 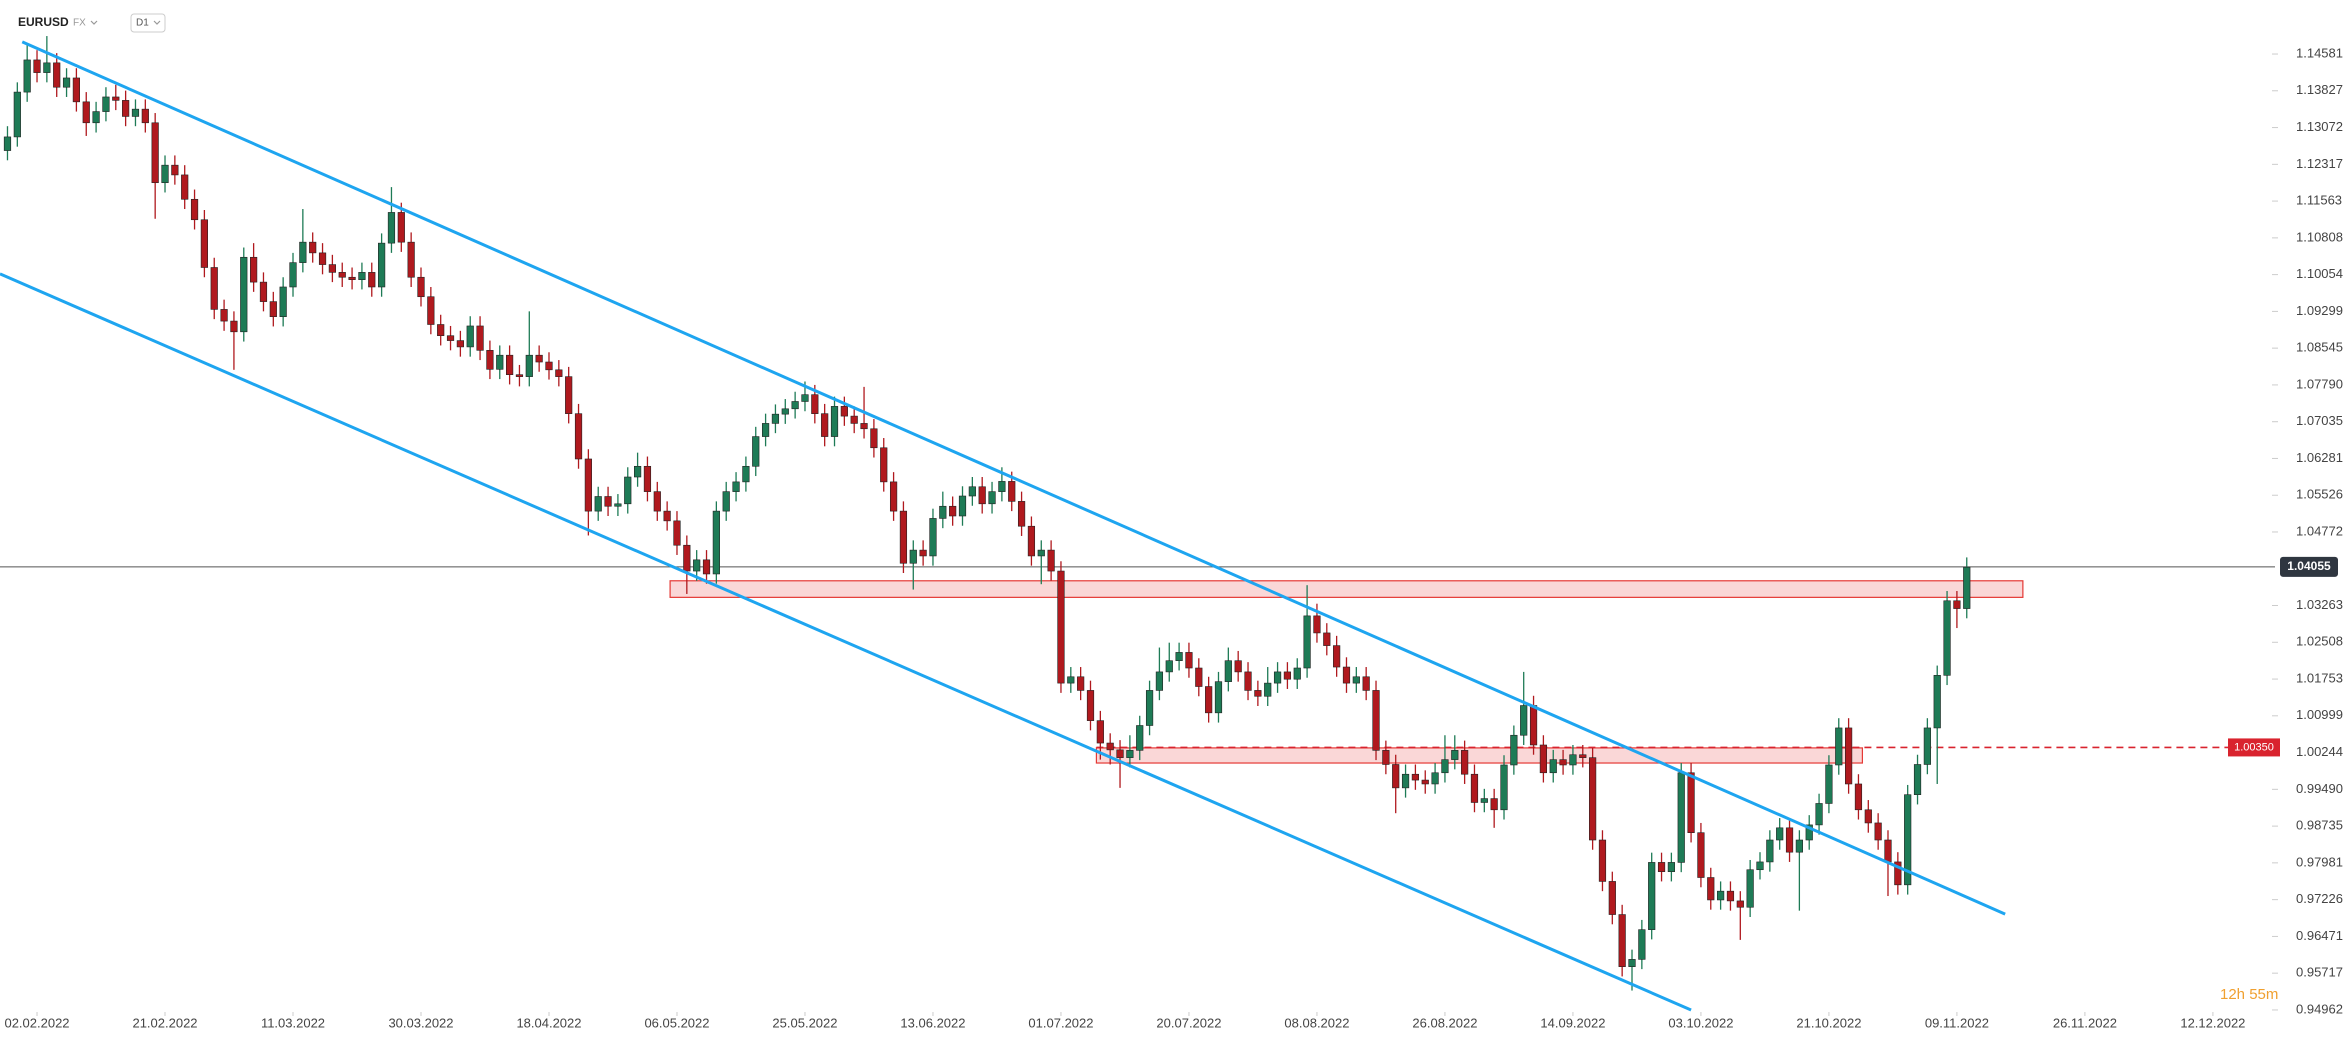 I want to click on y-tick-label: 1.05526, so click(x=2319, y=494).